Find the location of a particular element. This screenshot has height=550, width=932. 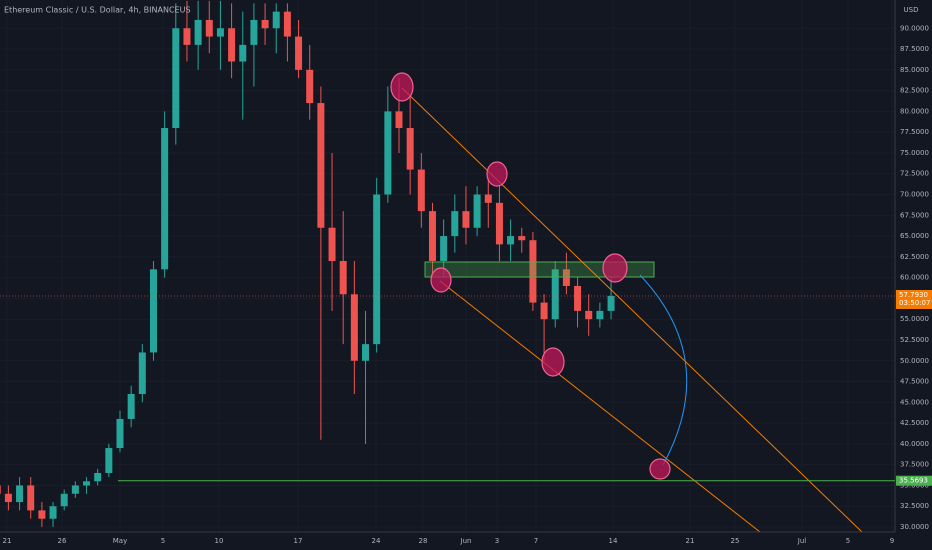

y-tick-label: 37.5000 is located at coordinates (914, 465).